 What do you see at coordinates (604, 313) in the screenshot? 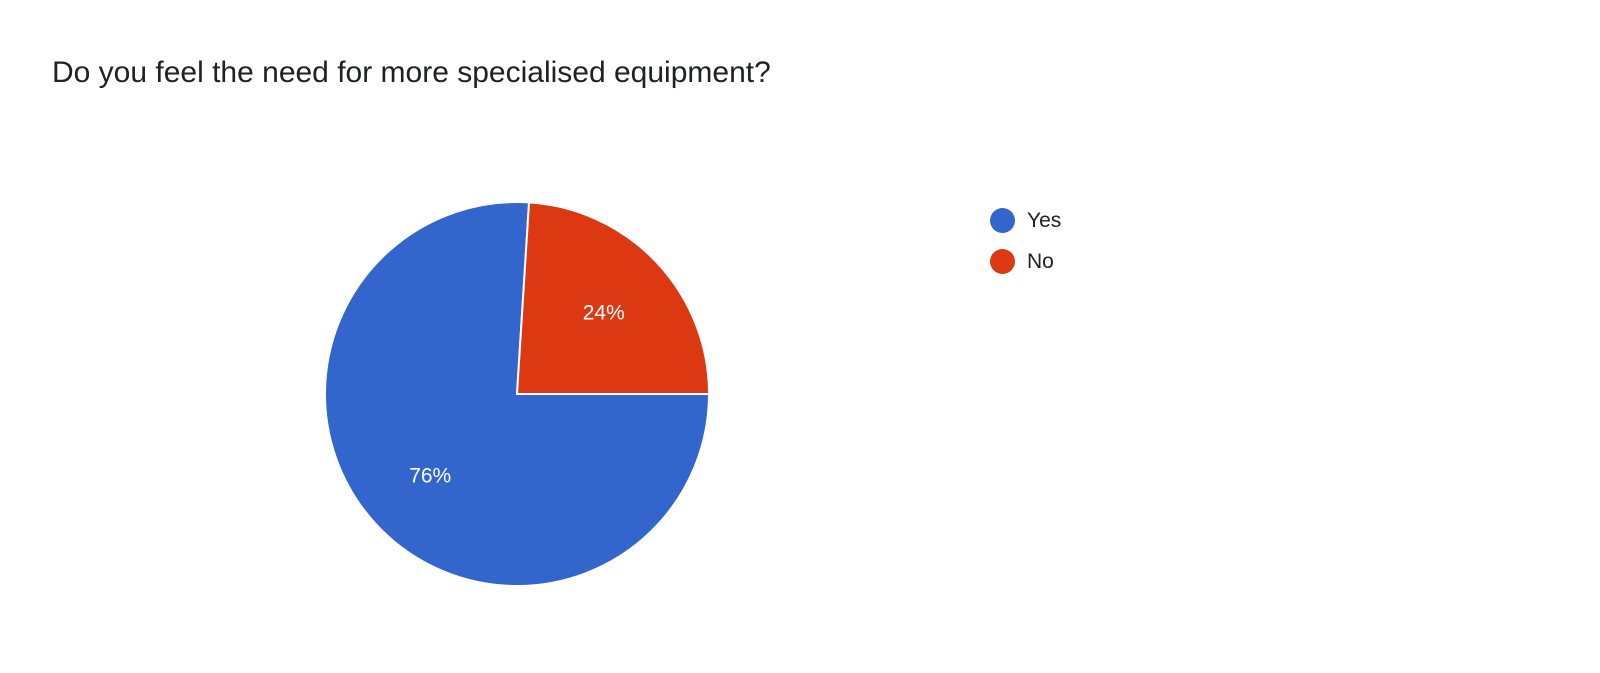
I see `slice-label: 24%` at bounding box center [604, 313].